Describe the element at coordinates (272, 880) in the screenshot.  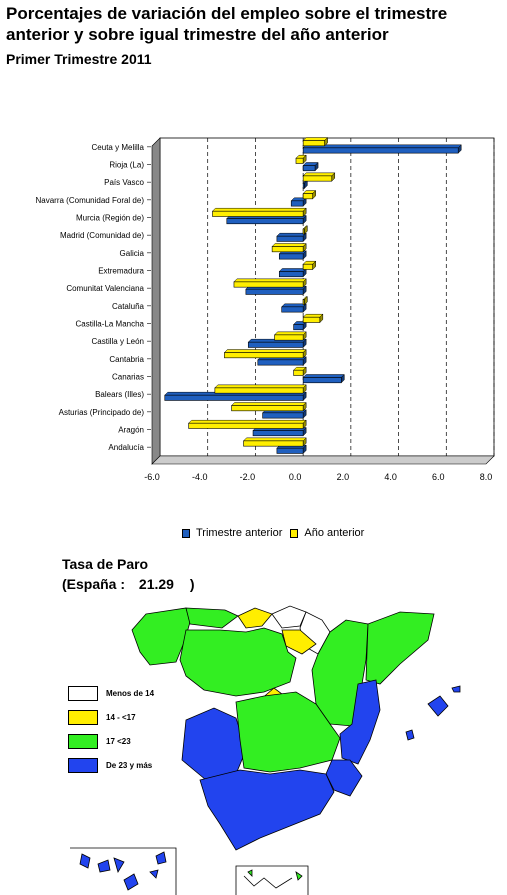
I see `map-inset-ceuta-melilla` at that location.